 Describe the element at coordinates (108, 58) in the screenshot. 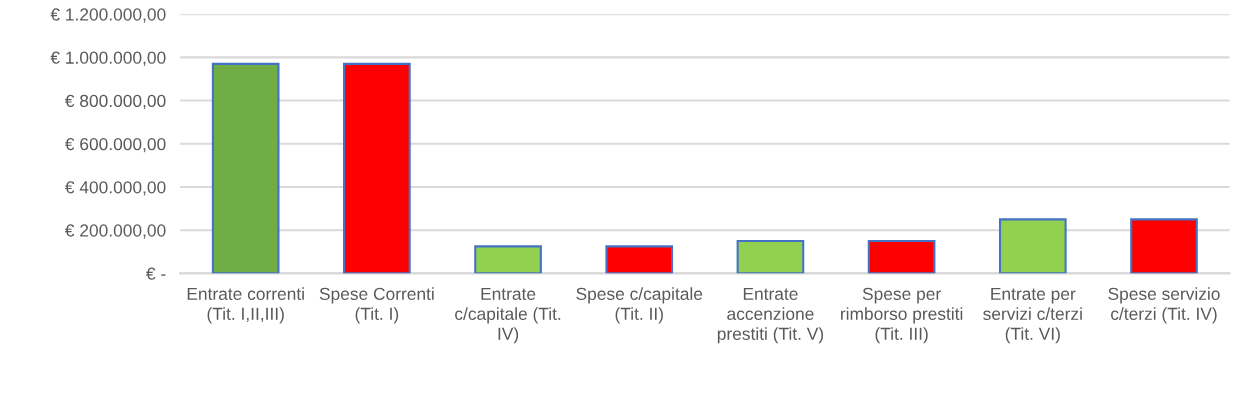

I see `y-tick-label: € 1.000.000,00` at that location.